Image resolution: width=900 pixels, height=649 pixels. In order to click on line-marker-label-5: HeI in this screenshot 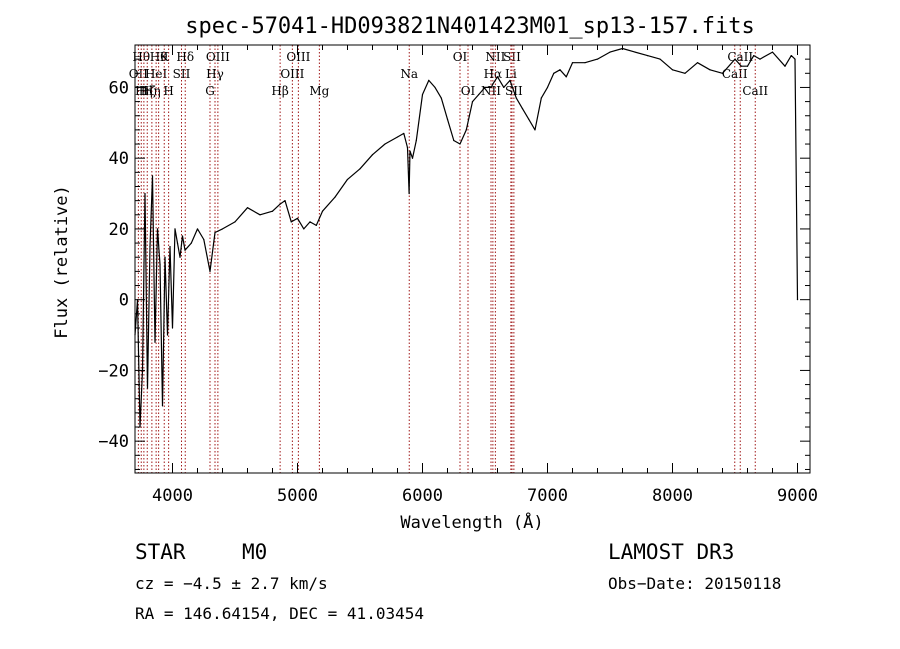, I will do `click(156, 74)`.